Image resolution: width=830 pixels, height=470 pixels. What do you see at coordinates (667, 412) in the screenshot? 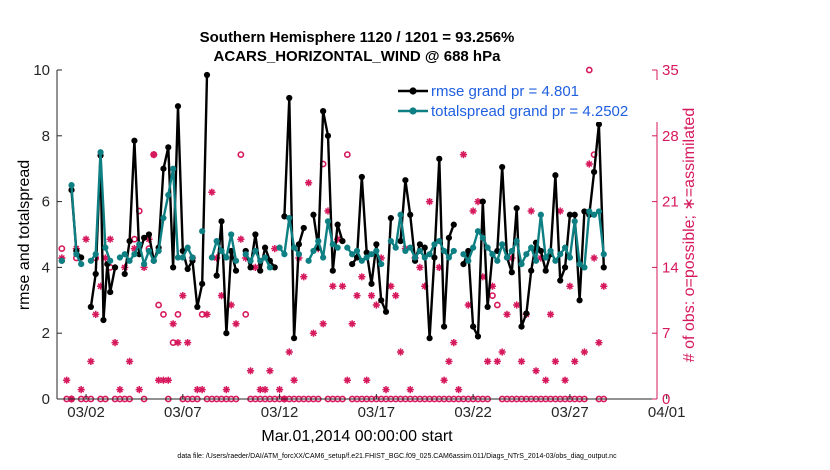
I see `x-tick-label: 04/01` at bounding box center [667, 412].